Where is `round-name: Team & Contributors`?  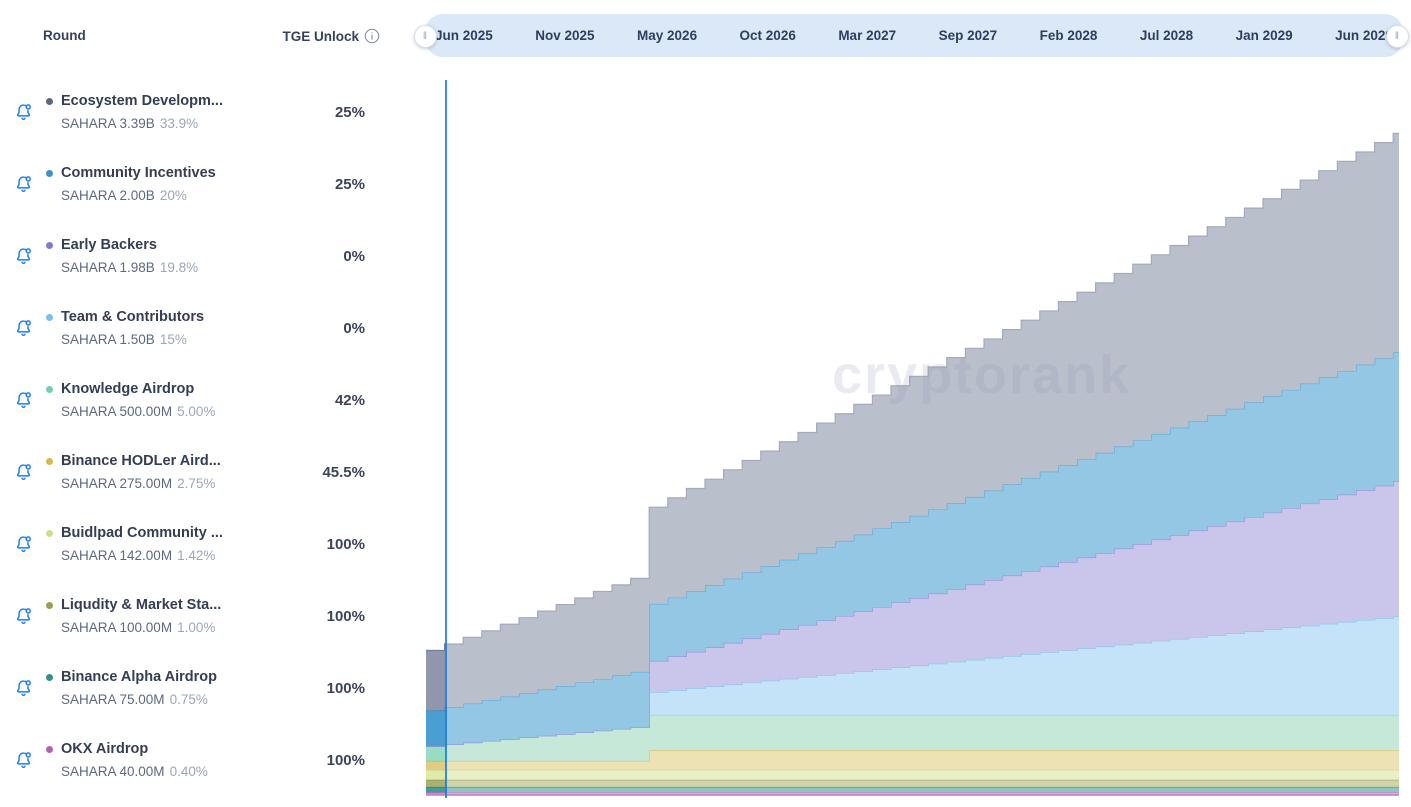 round-name: Team & Contributors is located at coordinates (133, 317).